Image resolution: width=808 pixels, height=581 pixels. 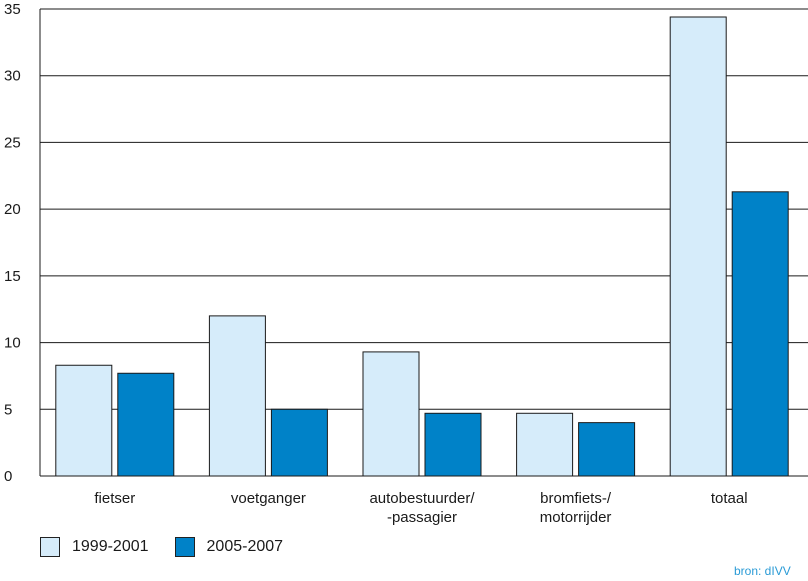 I want to click on legend-label: 2005-2007, so click(x=245, y=546).